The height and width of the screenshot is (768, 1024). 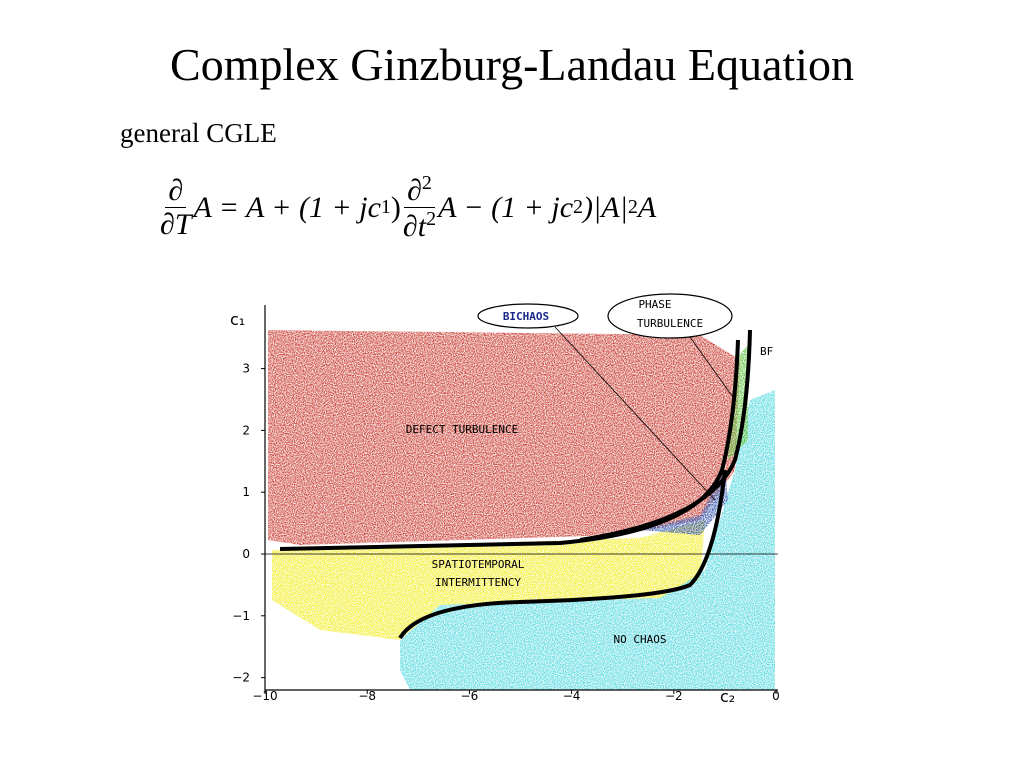 I want to click on region-label: BICHAOS, so click(x=526, y=316).